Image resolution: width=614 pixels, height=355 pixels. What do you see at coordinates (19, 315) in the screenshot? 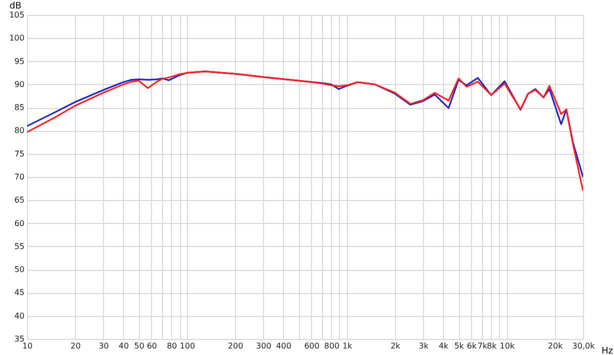
I see `y-tick-label: 40` at bounding box center [19, 315].